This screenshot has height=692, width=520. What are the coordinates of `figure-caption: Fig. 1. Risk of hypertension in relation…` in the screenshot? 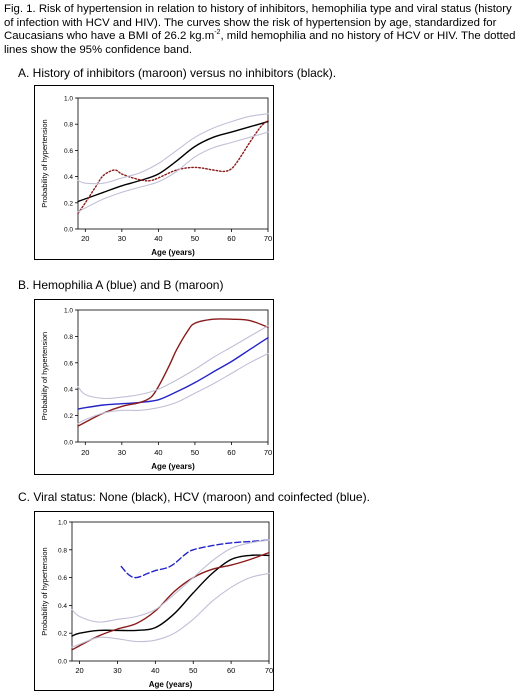 It's located at (260, 30).